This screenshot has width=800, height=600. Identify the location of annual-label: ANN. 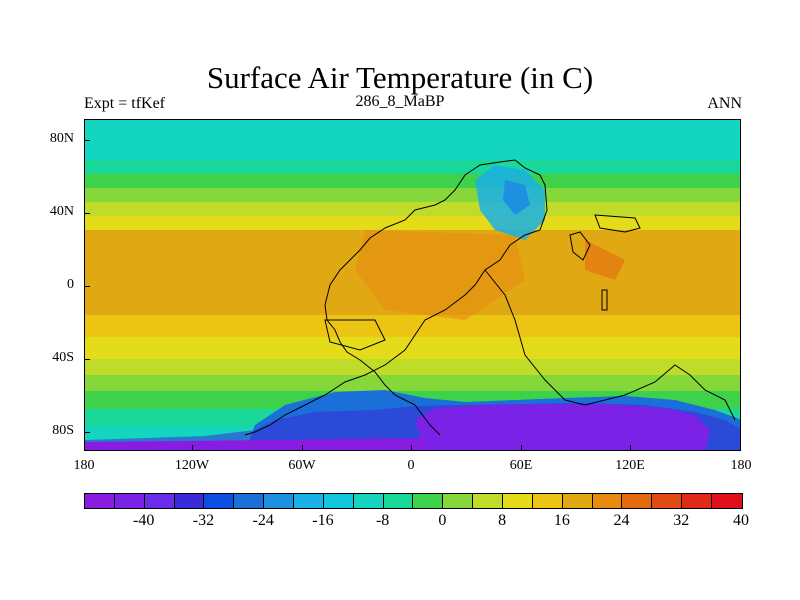
(724, 103).